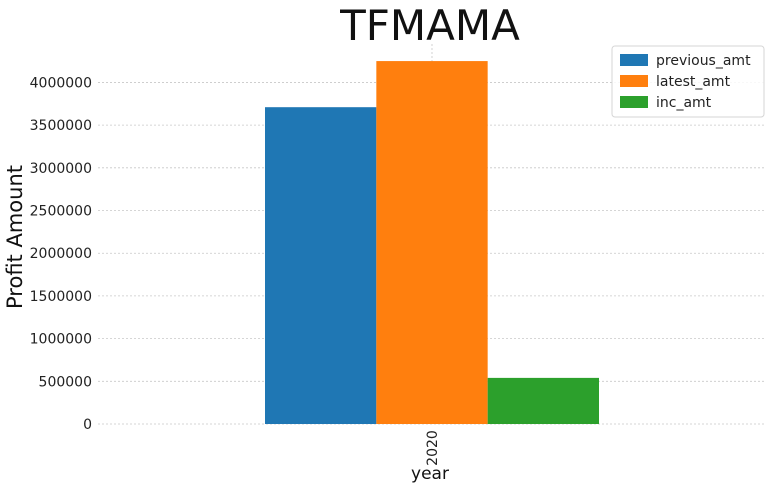 This screenshot has width=772, height=489. I want to click on legend: previous_amt latest_amt inc_amt, so click(688, 81).